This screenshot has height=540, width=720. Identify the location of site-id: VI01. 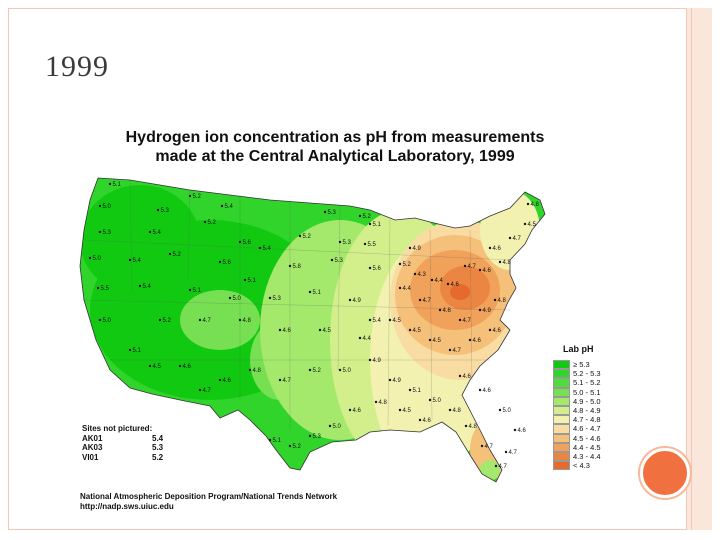
(90, 457).